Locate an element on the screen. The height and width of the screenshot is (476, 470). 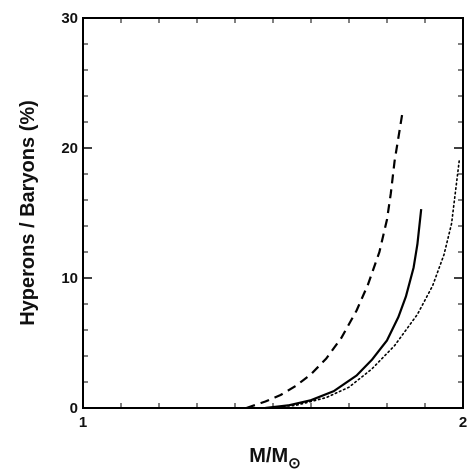
x-tick-label: 2 is located at coordinates (463, 422).